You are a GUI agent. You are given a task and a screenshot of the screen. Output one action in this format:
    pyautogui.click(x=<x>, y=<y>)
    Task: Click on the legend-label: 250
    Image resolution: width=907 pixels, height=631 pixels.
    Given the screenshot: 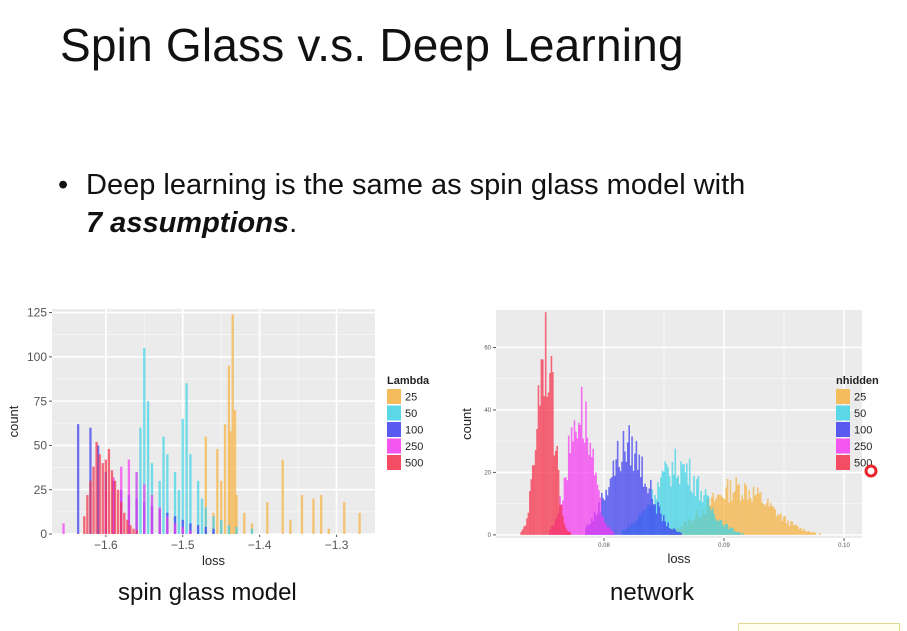 What is the action you would take?
    pyautogui.click(x=414, y=447)
    